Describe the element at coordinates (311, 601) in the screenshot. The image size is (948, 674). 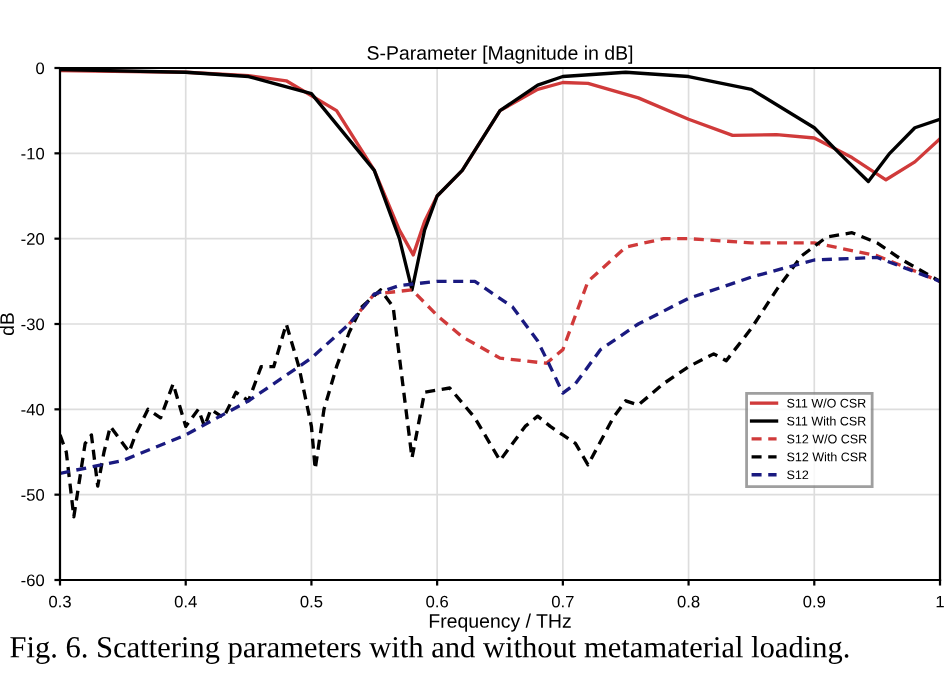
I see `x-tick-label: 0.5` at that location.